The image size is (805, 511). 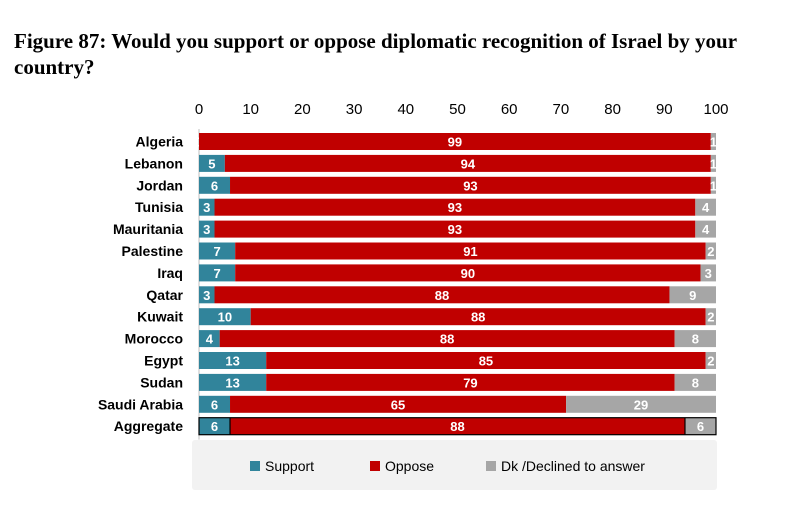 I want to click on x-tick-label: 0, so click(x=199, y=109).